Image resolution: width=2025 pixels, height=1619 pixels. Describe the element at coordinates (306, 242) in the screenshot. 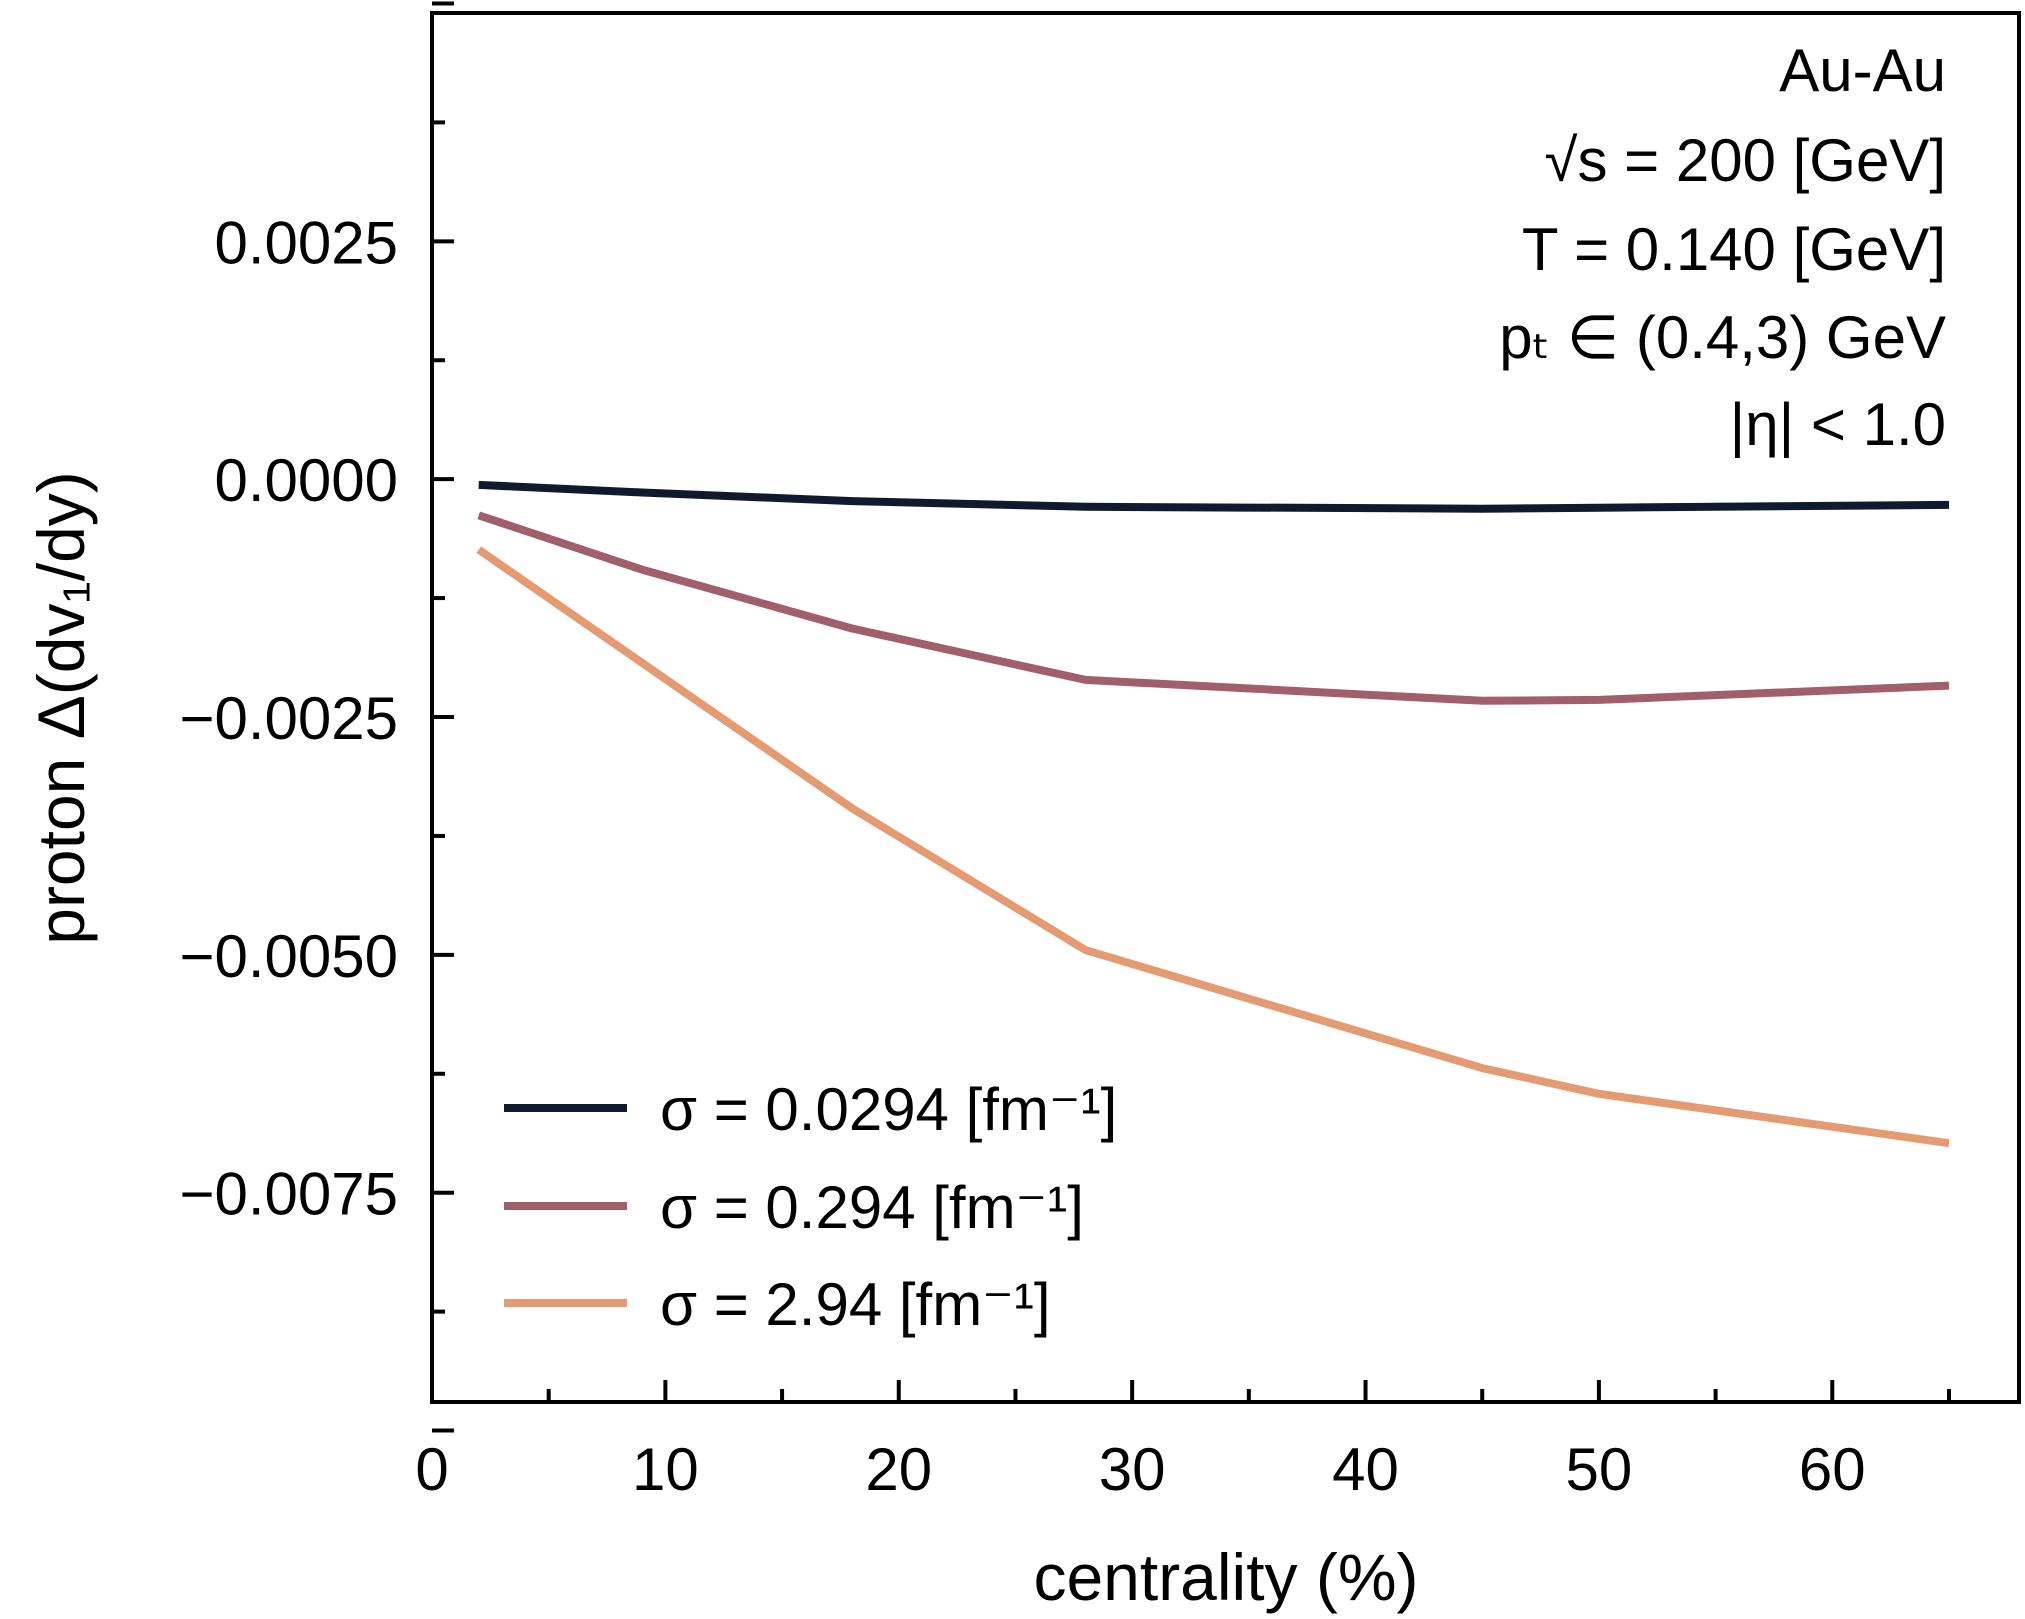

I see `y-tick-label: 0.0025` at that location.